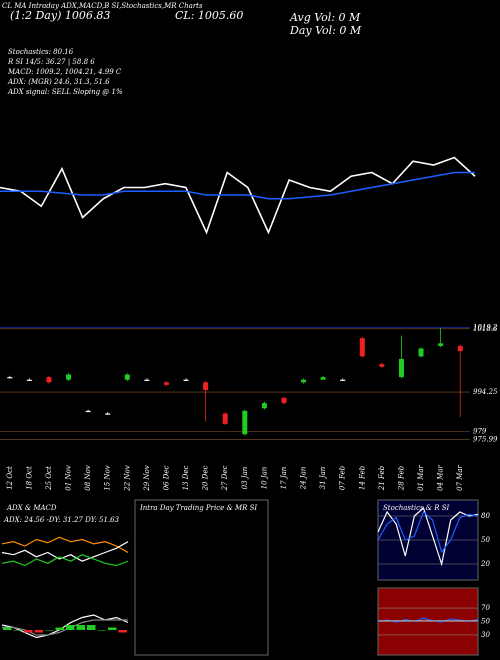 The image size is (500, 660). What do you see at coordinates (209, 15) in the screenshot?
I see `close-text: CL: 1005.60` at bounding box center [209, 15].